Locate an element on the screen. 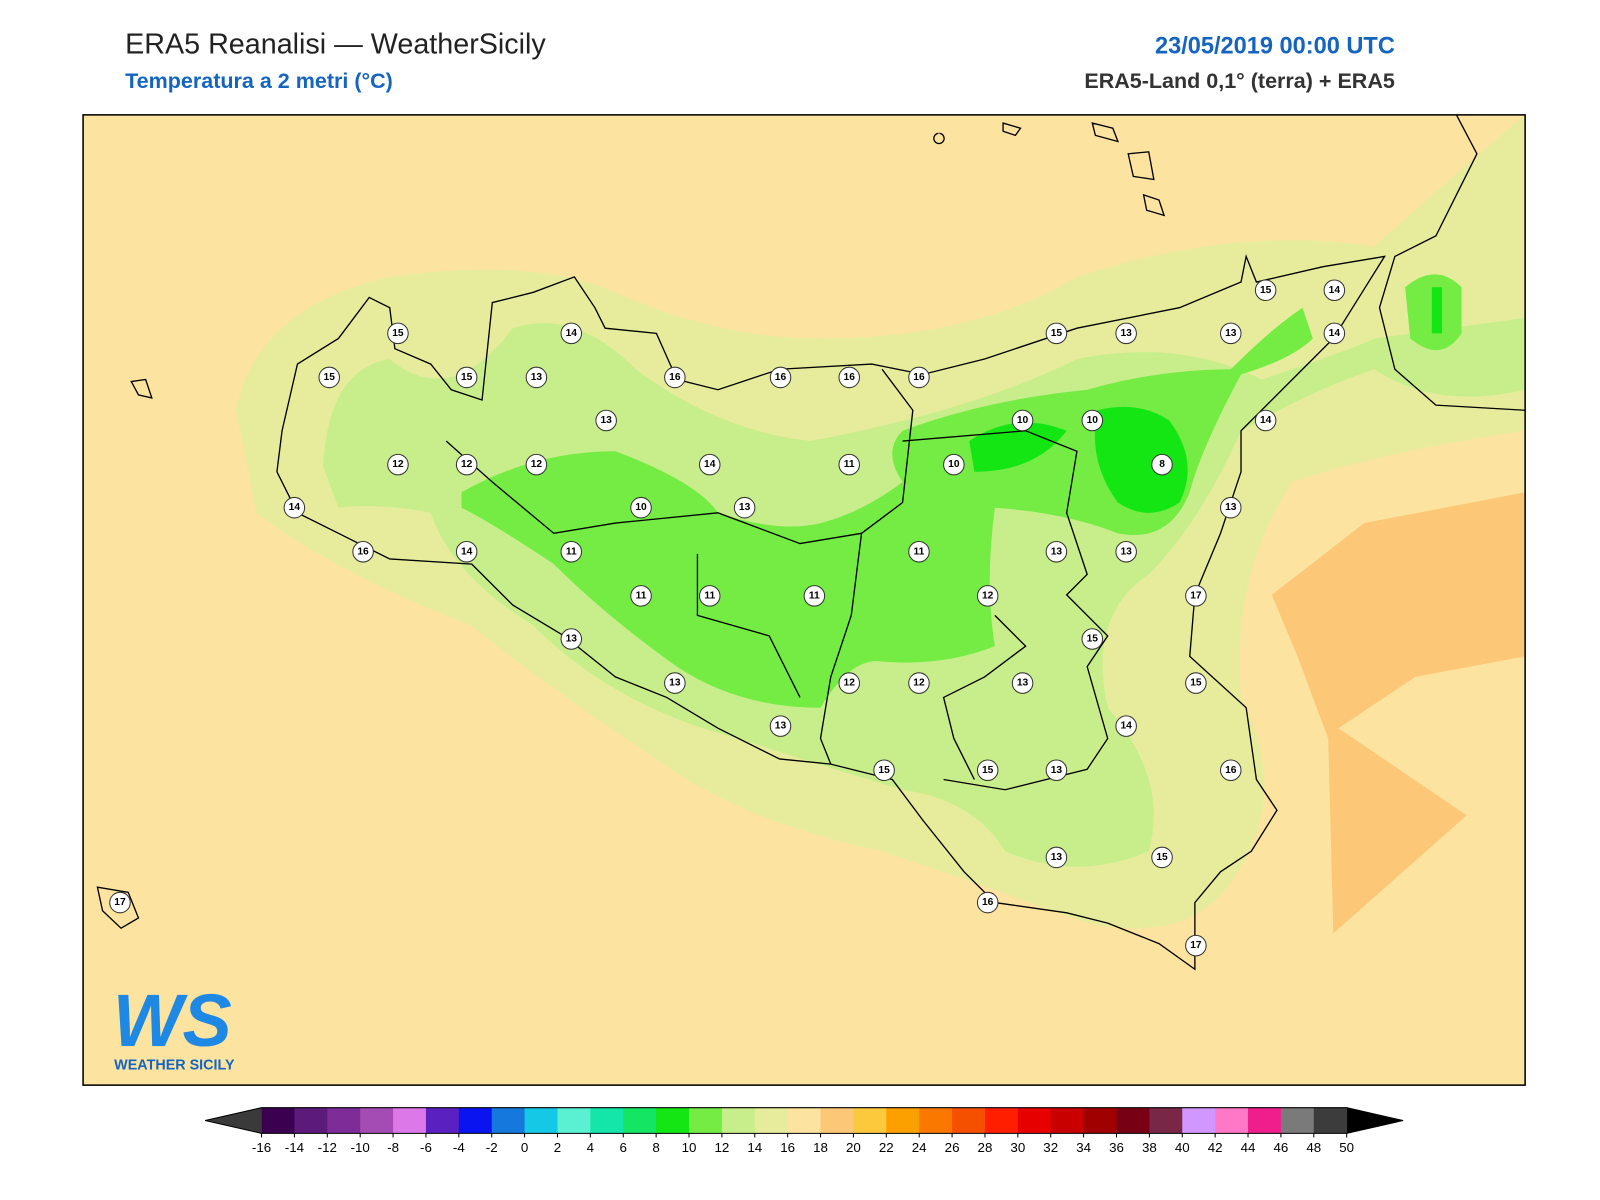 This screenshot has height=1200, width=1600. colorbar-tick-label: -14 is located at coordinates (295, 1147).